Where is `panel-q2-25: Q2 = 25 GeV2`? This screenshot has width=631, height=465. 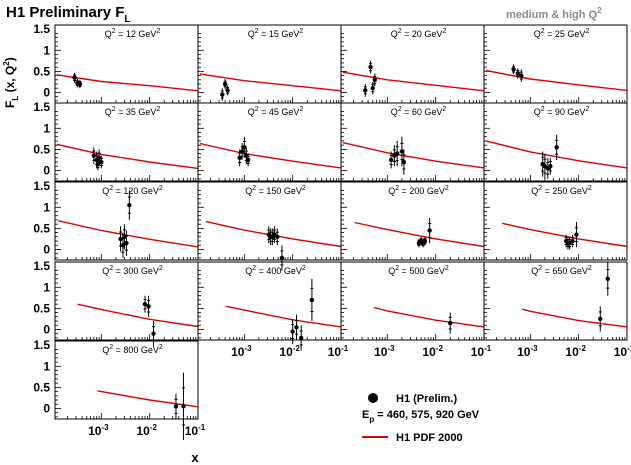
panel-q2-25: Q2 = 25 GeV2 is located at coordinates (555, 64).